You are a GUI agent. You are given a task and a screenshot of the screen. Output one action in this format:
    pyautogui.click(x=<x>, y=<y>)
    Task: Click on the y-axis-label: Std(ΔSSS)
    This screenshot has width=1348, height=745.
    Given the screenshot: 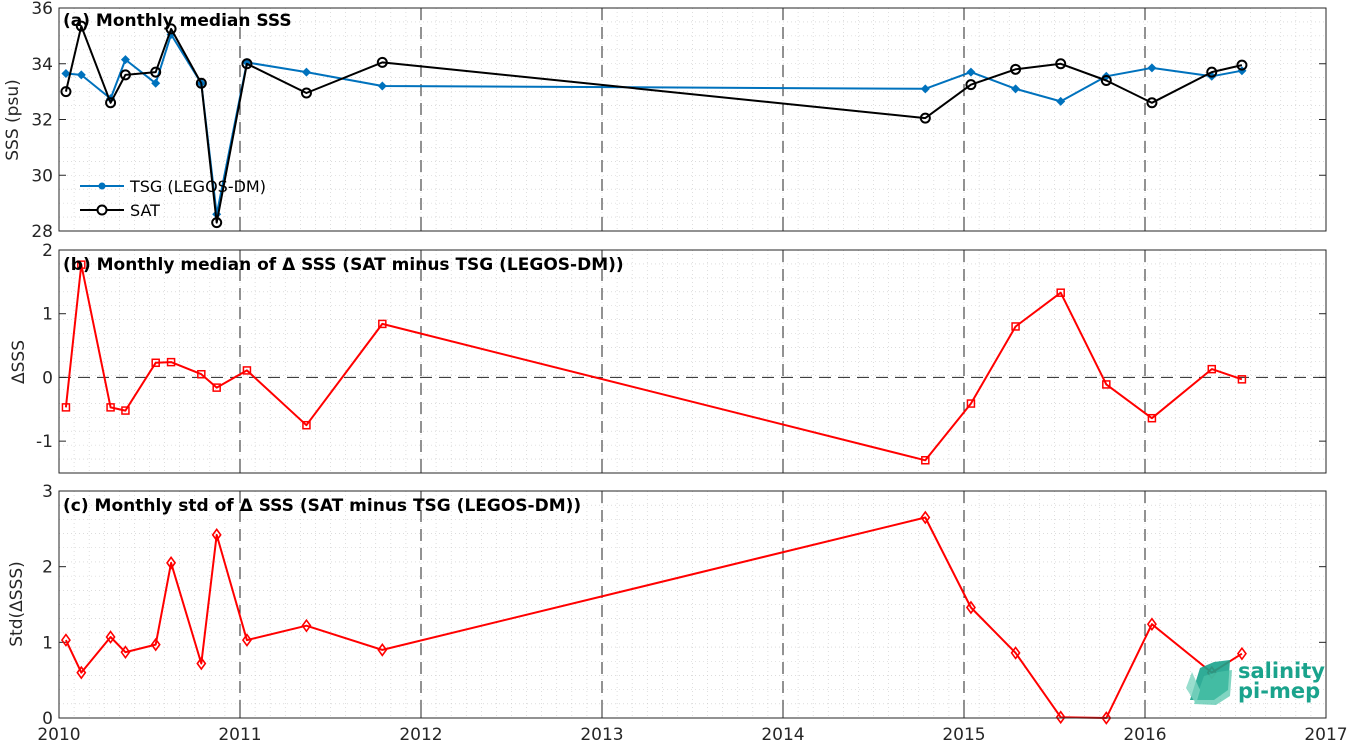 What is the action you would take?
    pyautogui.click(x=17, y=604)
    